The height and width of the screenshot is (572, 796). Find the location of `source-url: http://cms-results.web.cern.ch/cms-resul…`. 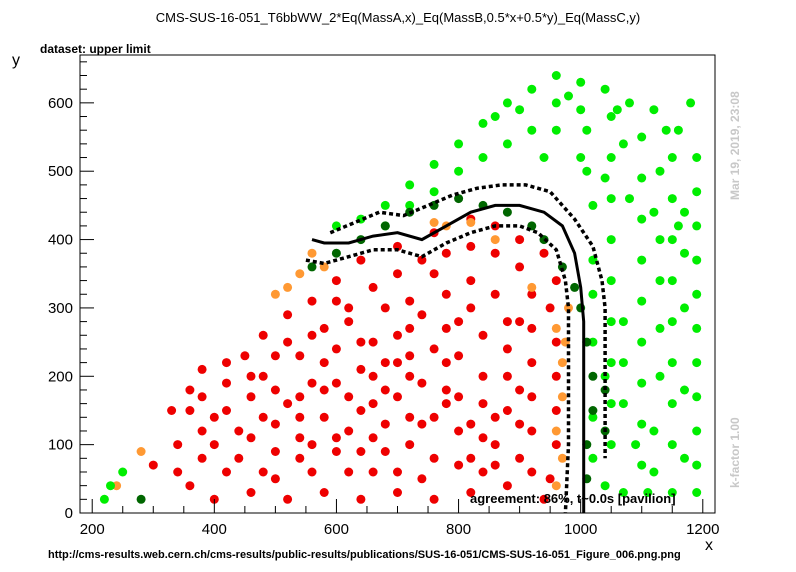

source-url: http://cms-results.web.cern.ch/cms-resul… is located at coordinates (364, 555).